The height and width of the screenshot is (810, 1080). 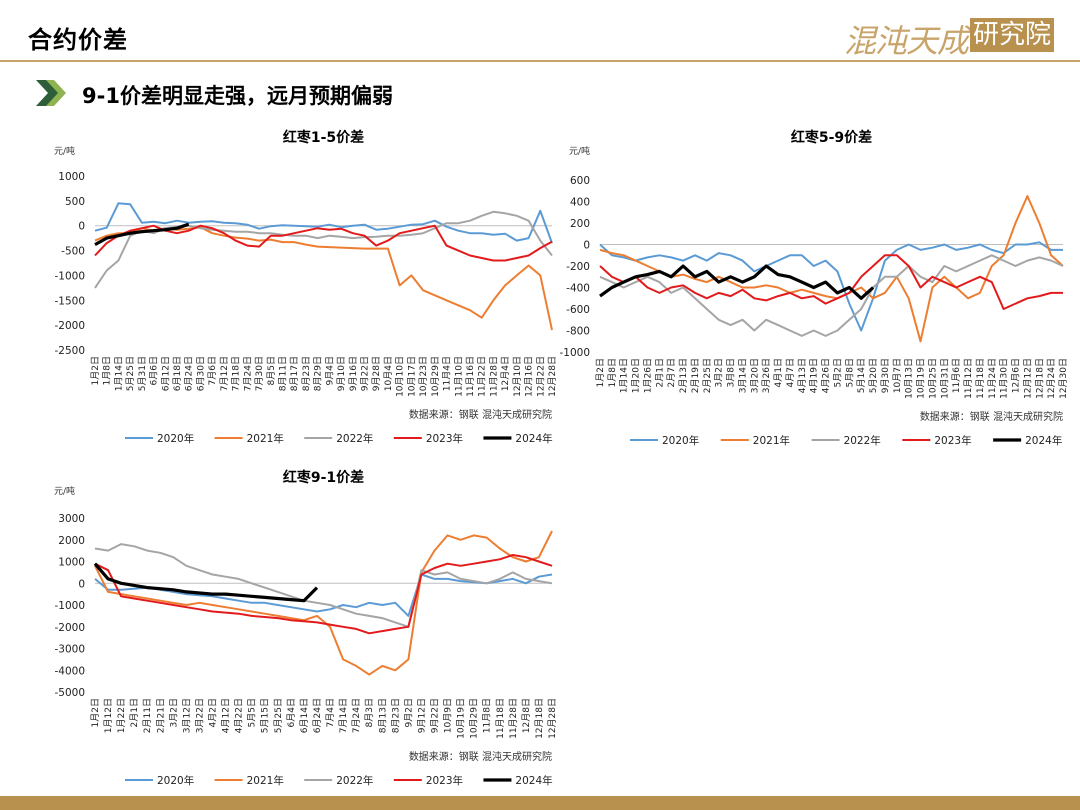 I want to click on x-tick-label: 1月22日, so click(x=121, y=715).